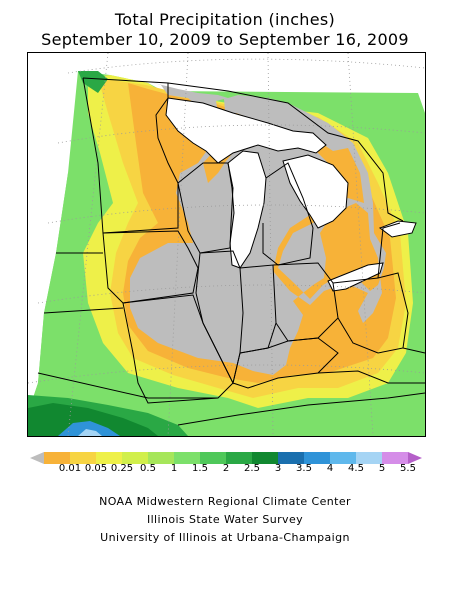  Describe the element at coordinates (174, 468) in the screenshot. I see `legend-label-1: 1` at that location.